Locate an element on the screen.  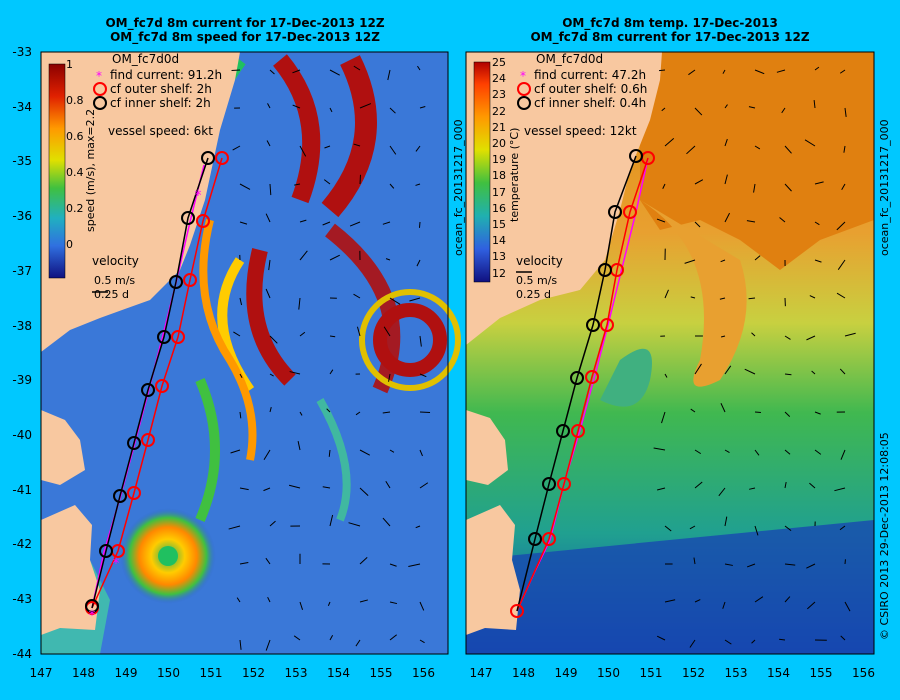
left-title-line2: OM_fc7d 8m speed for 17-Dec-2013 12Z is located at coordinates (245, 37).